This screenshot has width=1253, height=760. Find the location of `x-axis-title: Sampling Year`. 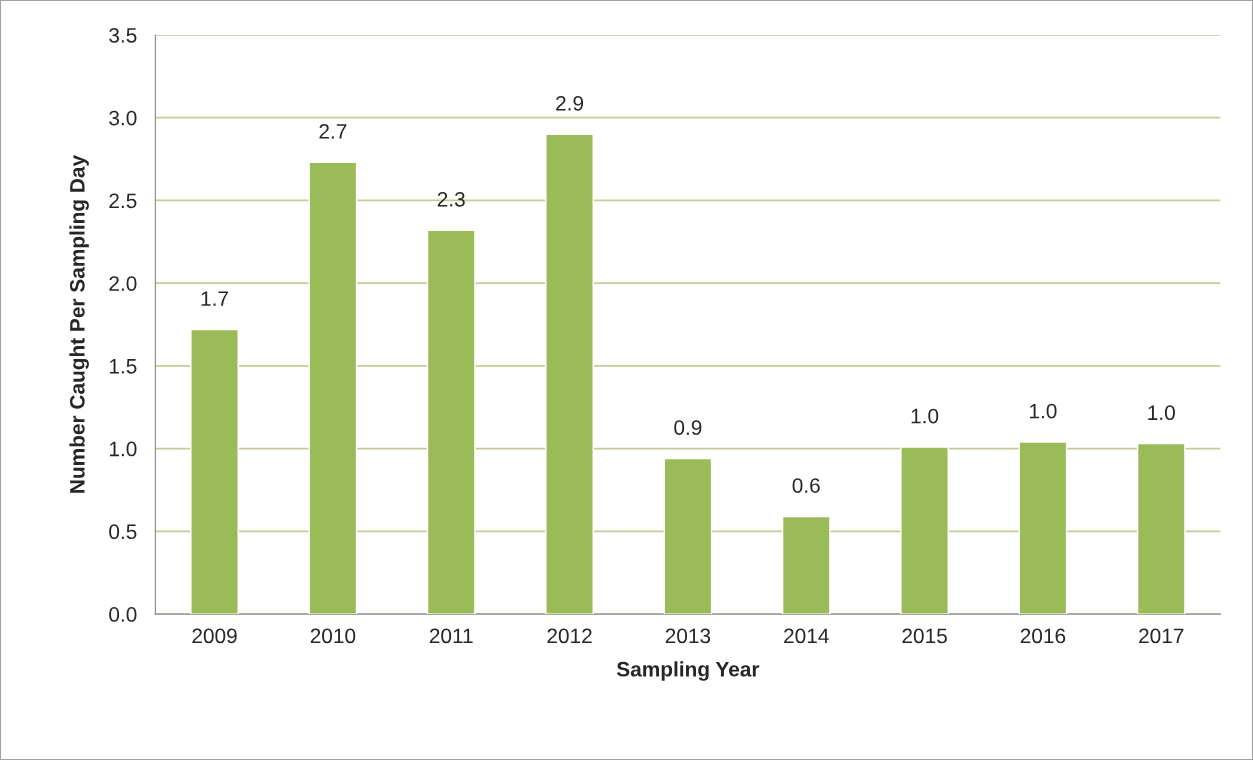

x-axis-title: Sampling Year is located at coordinates (688, 671).